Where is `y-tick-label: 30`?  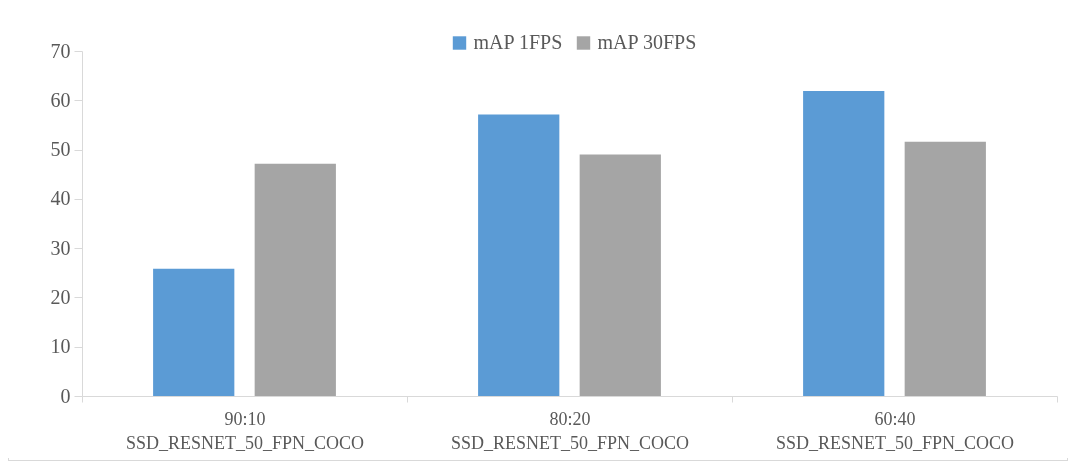
y-tick-label: 30 is located at coordinates (60, 247).